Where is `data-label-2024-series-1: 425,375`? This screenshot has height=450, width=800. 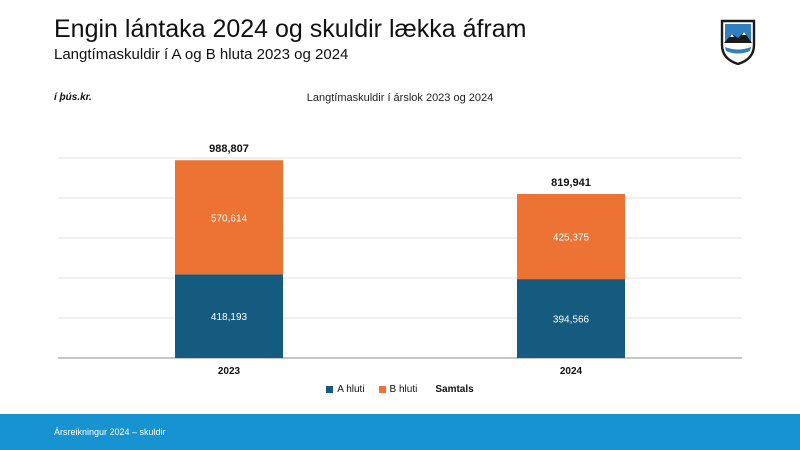
data-label-2024-series-1: 425,375 is located at coordinates (571, 238).